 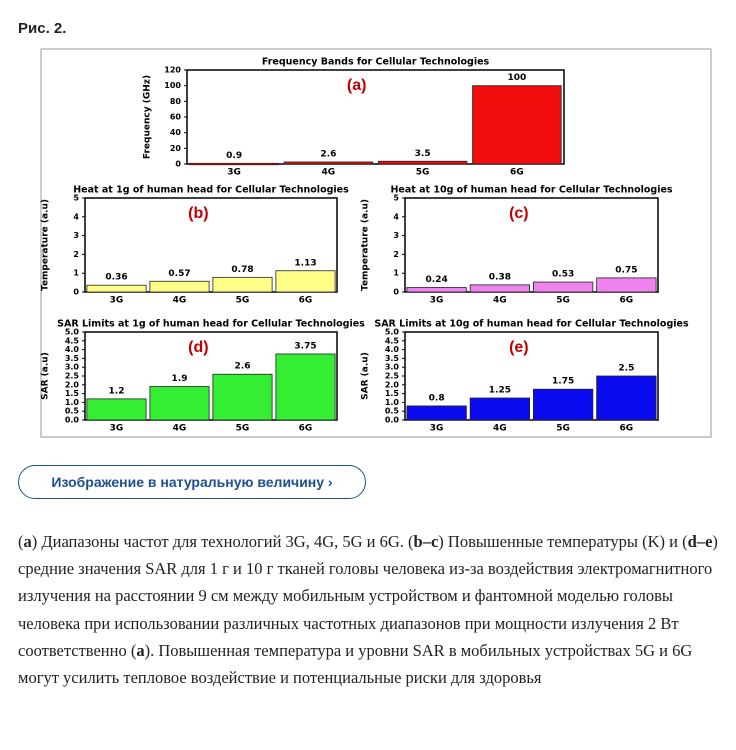 I want to click on y-tick-label: 2, so click(x=76, y=254).